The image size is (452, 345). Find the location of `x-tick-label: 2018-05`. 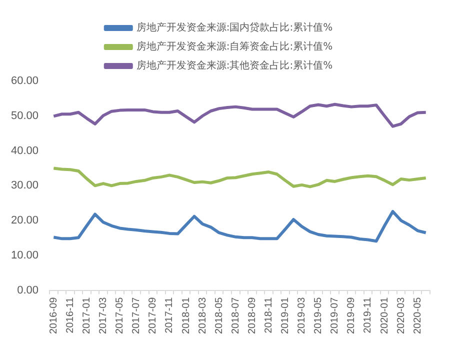

x-tick-label: 2018-05 is located at coordinates (219, 315).